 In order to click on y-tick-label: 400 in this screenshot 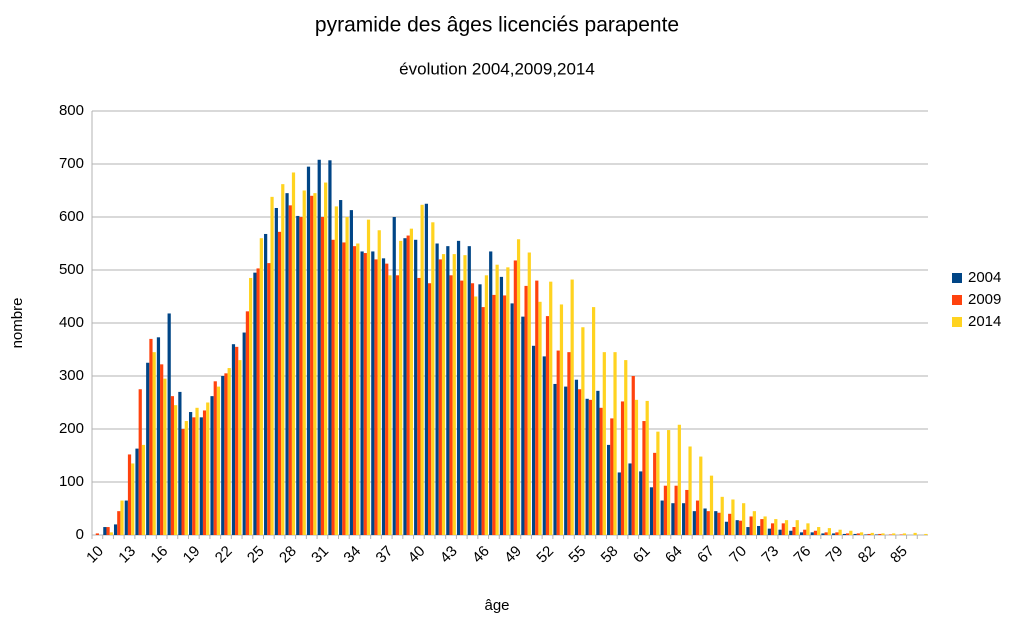, I will do `click(71, 322)`.